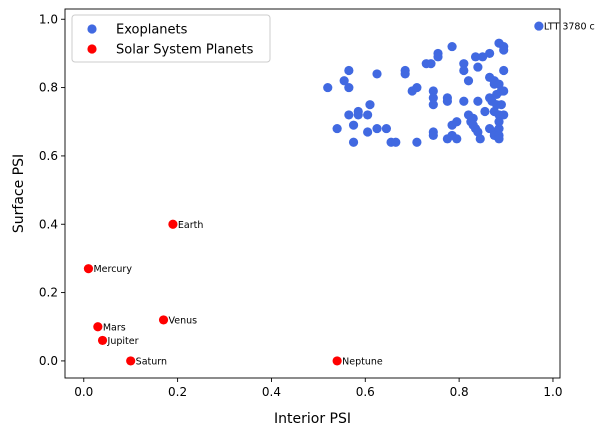 The image size is (612, 436). Describe the element at coordinates (48, 361) in the screenshot. I see `y-tick-label: 0.0` at that location.